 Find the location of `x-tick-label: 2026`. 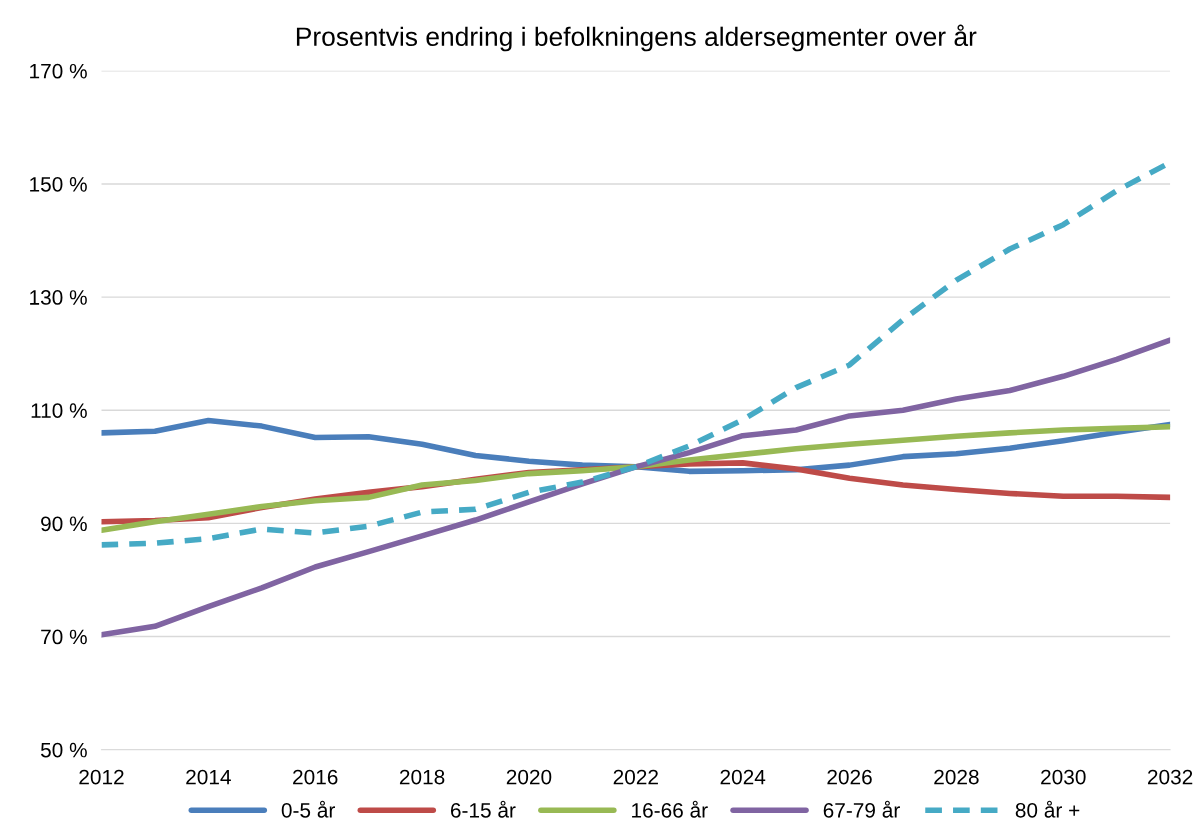

x-tick-label: 2026 is located at coordinates (849, 777).